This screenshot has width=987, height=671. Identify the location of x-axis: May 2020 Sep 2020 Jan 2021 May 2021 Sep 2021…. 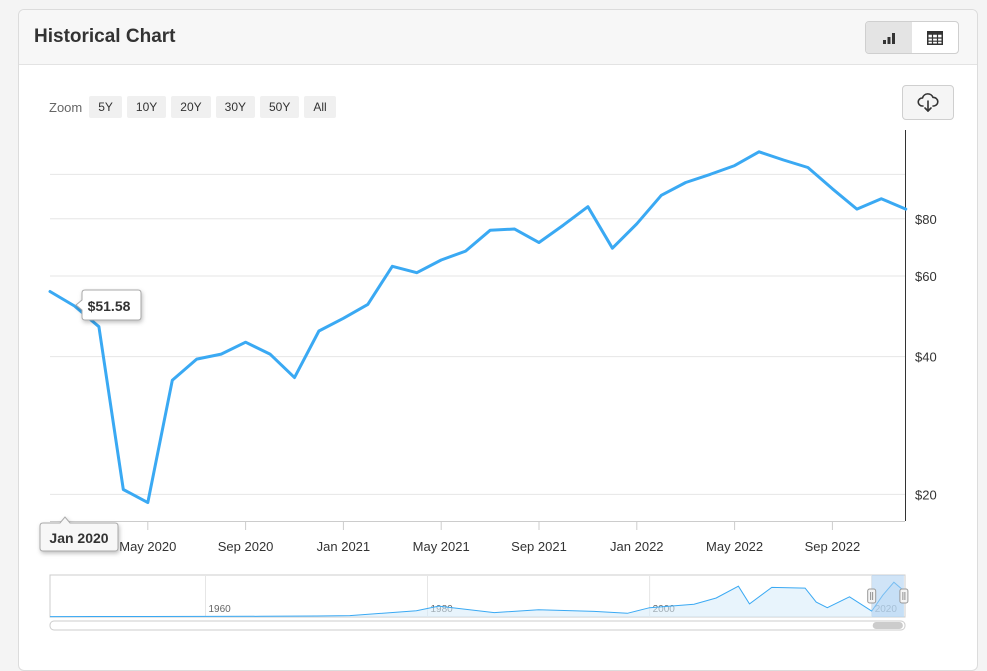
(477, 537).